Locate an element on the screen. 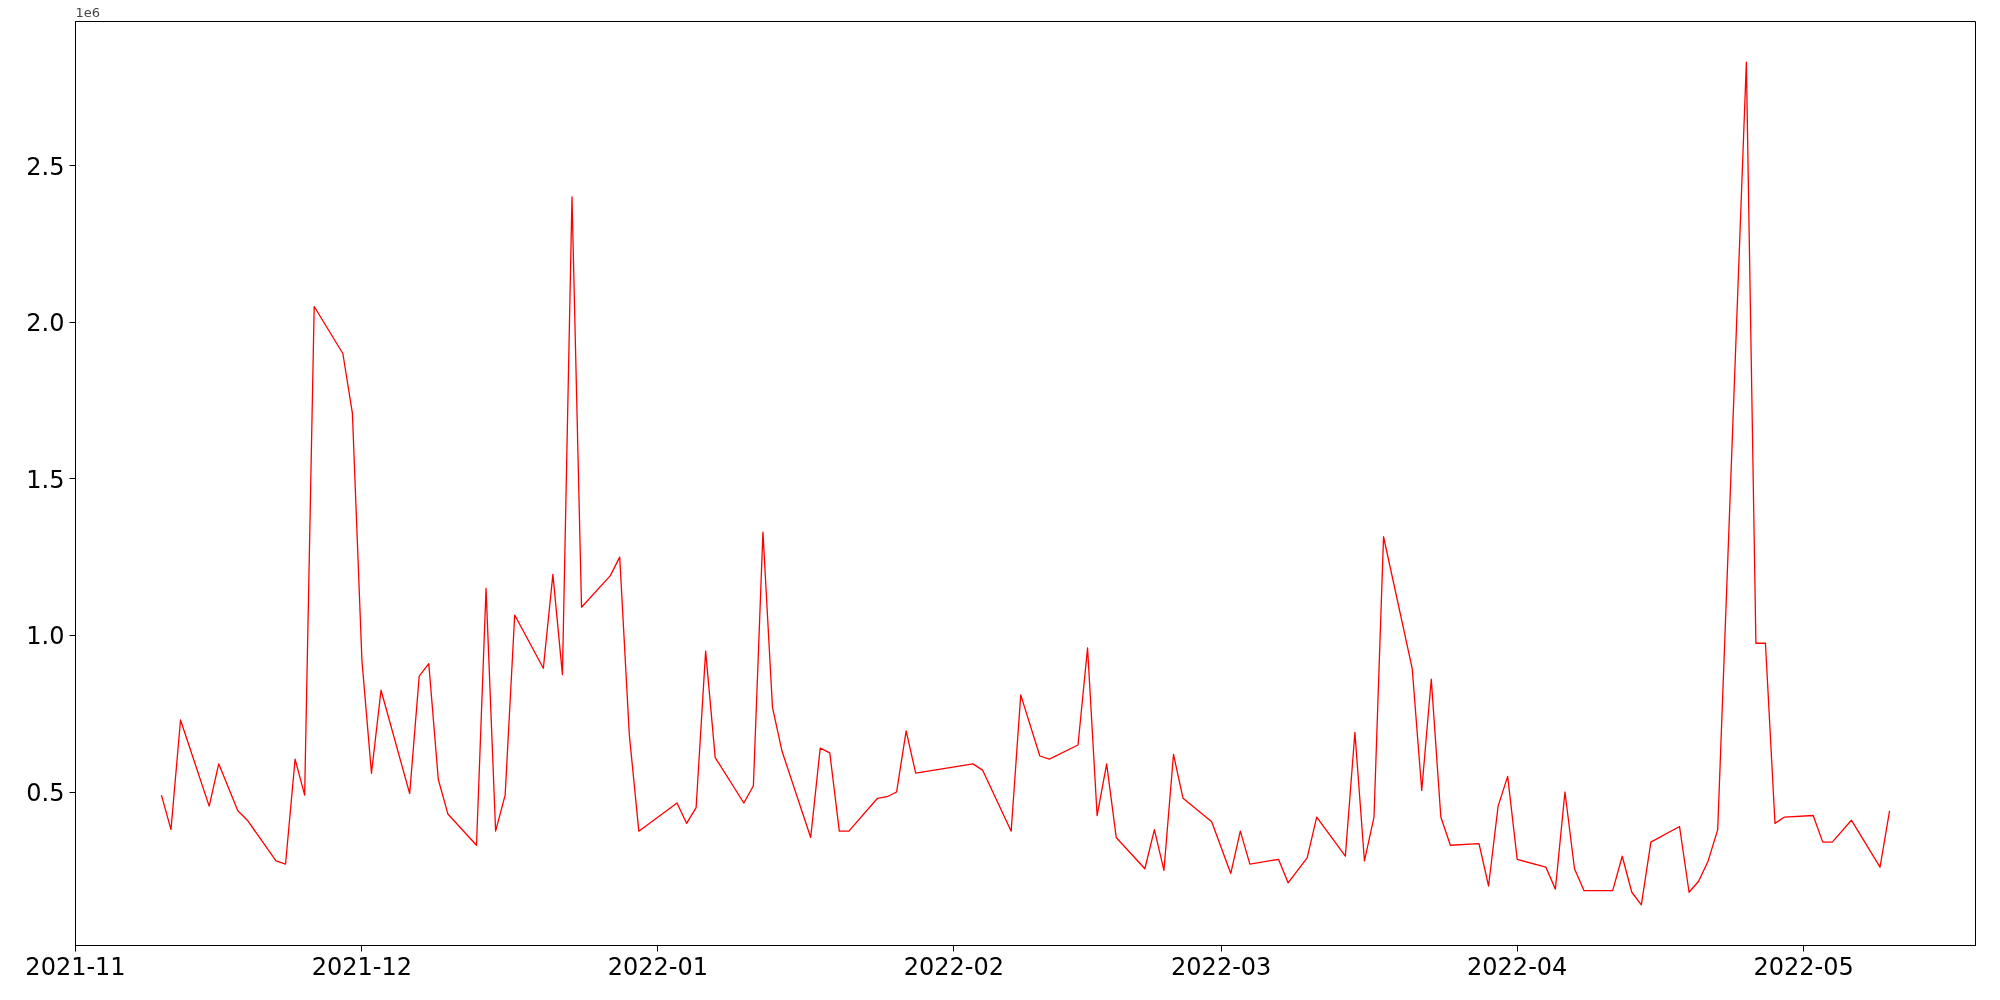 This screenshot has height=1000, width=2000. text: 1e6 is located at coordinates (88, 12).